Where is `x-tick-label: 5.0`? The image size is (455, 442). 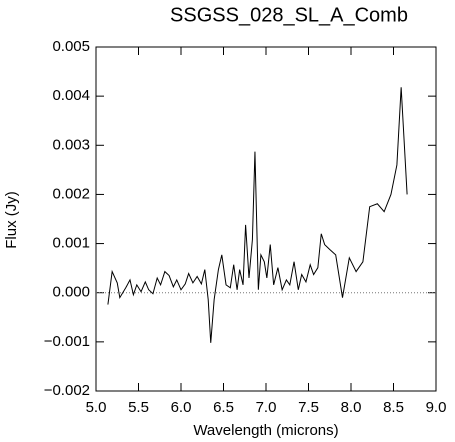 x-tick-label: 5.0 is located at coordinates (96, 407).